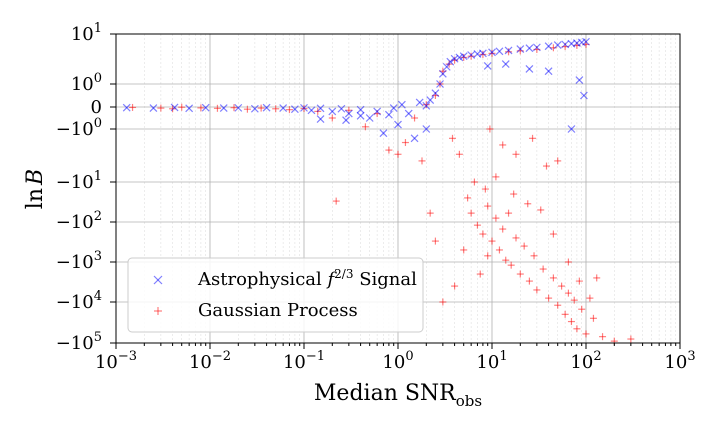 This screenshot has height=432, width=720. What do you see at coordinates (86, 83) in the screenshot?
I see `y-tick-label: 10⁰` at bounding box center [86, 83].